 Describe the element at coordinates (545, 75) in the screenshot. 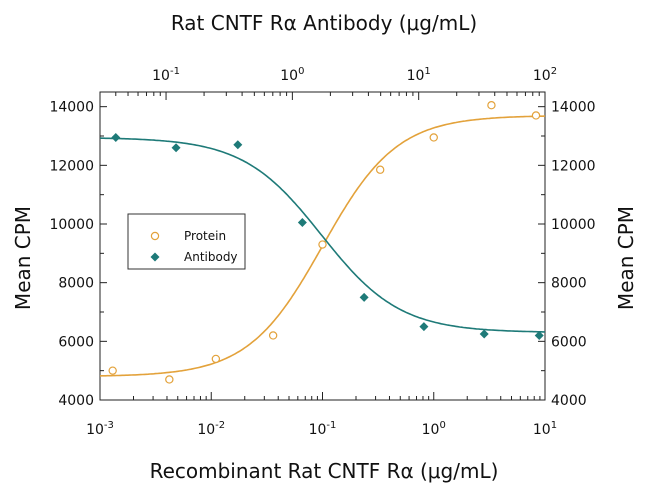

I see `x-top-tick-label: 10²` at that location.